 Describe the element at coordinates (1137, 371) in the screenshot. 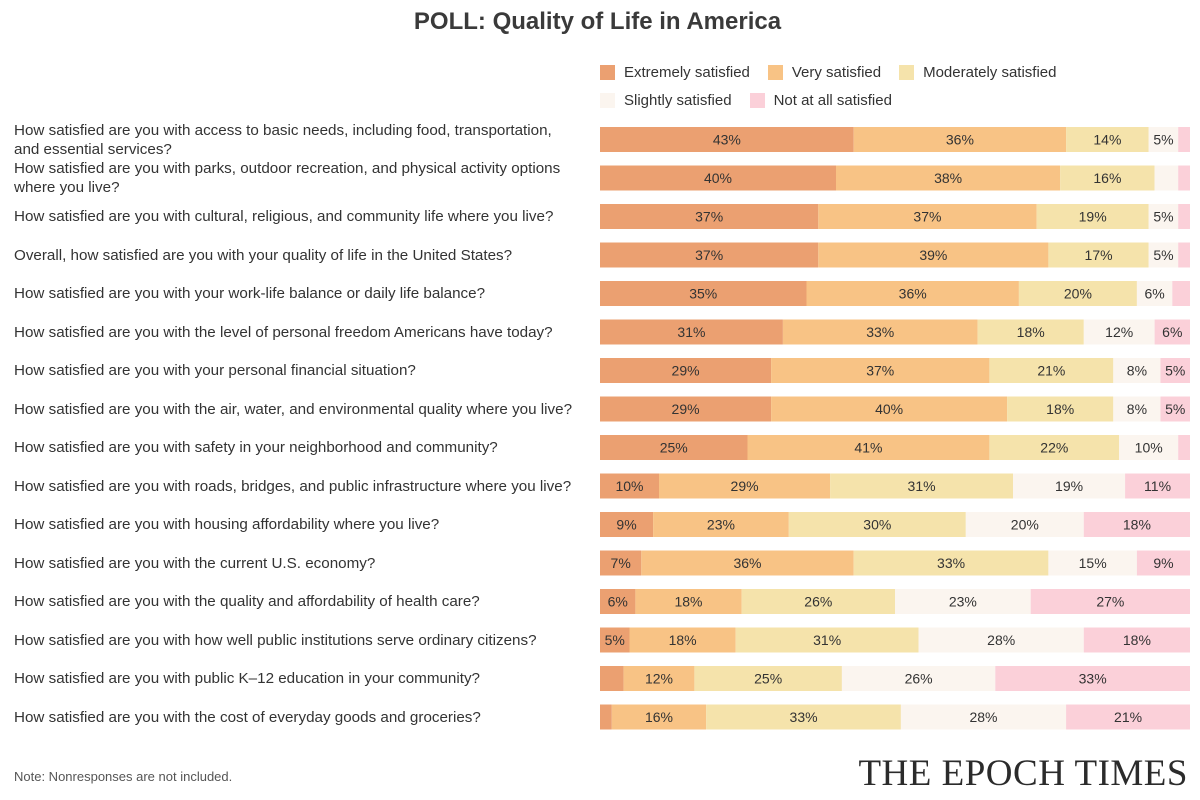

I see `data-label: 8%` at that location.